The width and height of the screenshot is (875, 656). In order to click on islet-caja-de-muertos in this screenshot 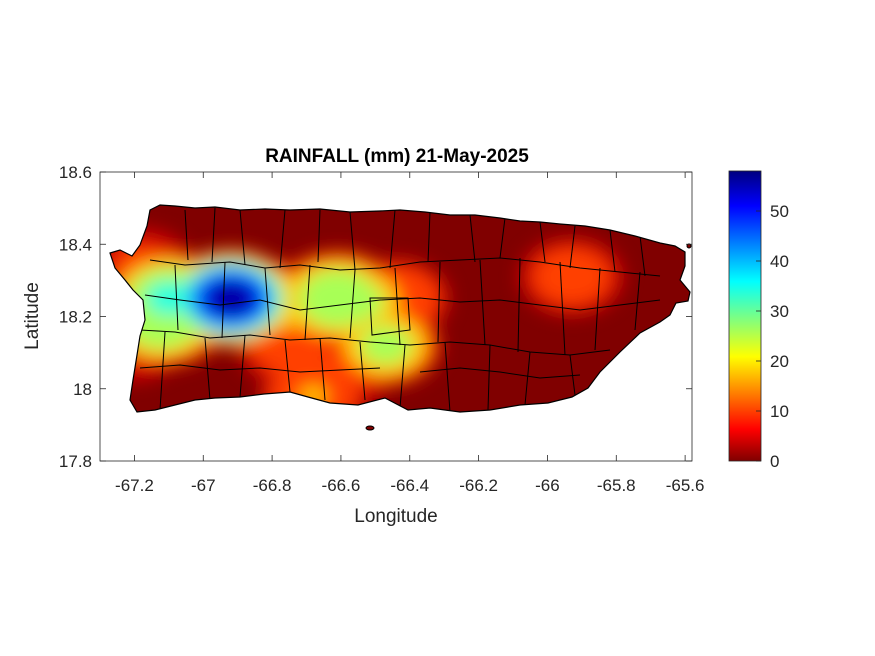, I will do `click(370, 428)`.